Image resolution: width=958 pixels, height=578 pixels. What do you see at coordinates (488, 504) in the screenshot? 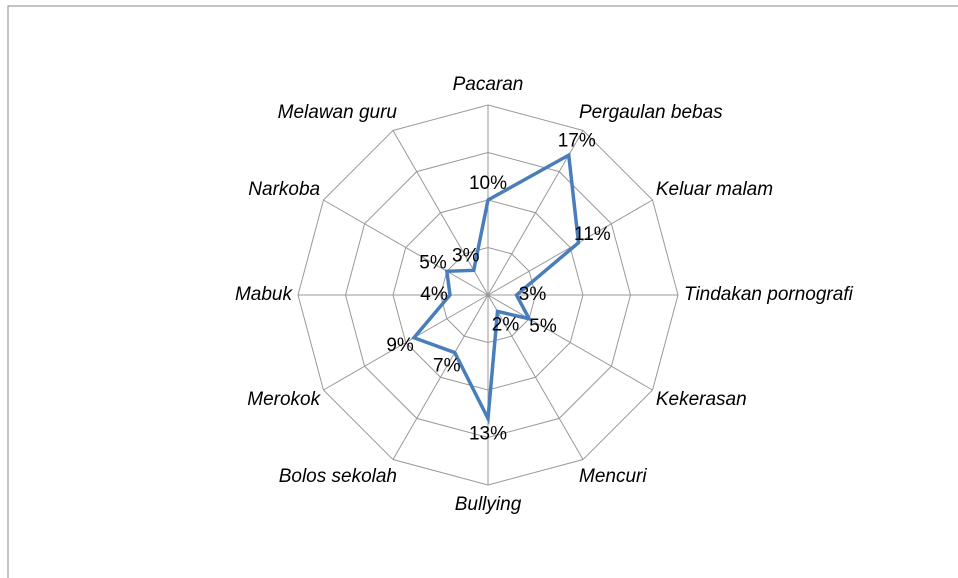
I see `category-label: Bullying` at bounding box center [488, 504].